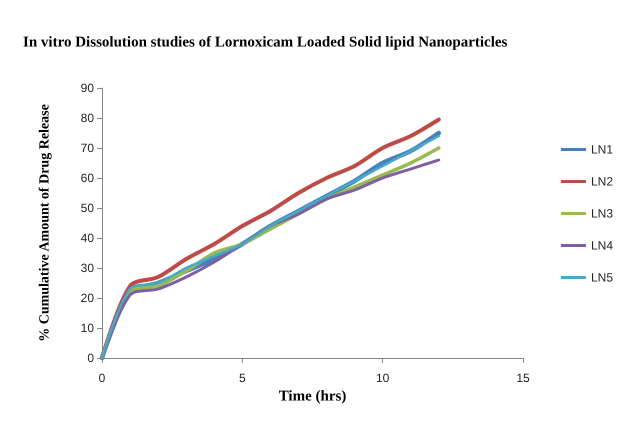 This screenshot has width=638, height=427. What do you see at coordinates (242, 378) in the screenshot?
I see `x-tick-label: 5` at bounding box center [242, 378].